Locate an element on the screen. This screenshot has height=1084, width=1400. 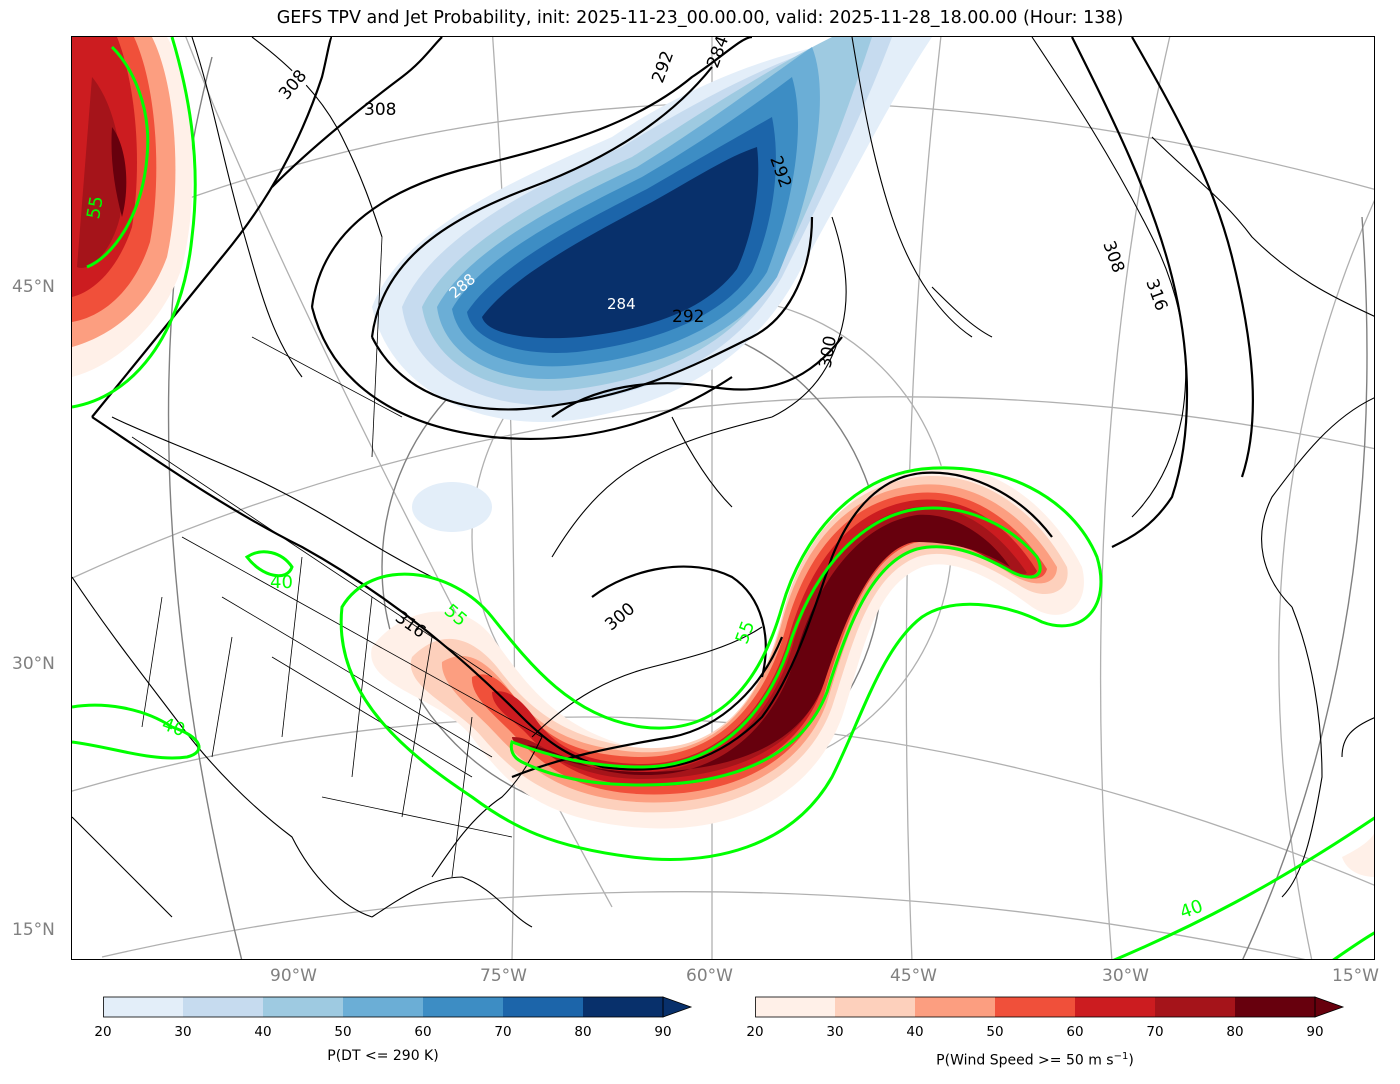
lat-label-15n: 15°N is located at coordinates (33, 930).